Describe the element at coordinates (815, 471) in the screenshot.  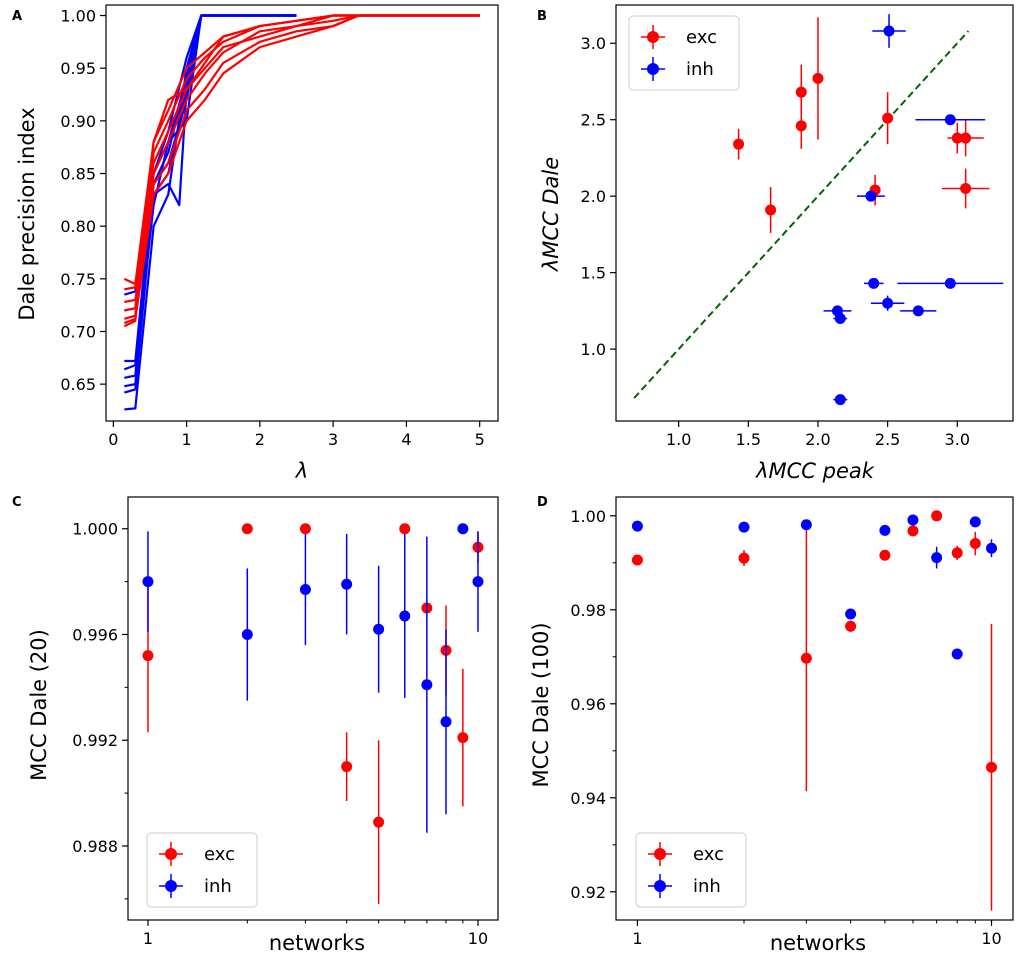
I see `panel-b-xlabel: λMCC peak` at that location.